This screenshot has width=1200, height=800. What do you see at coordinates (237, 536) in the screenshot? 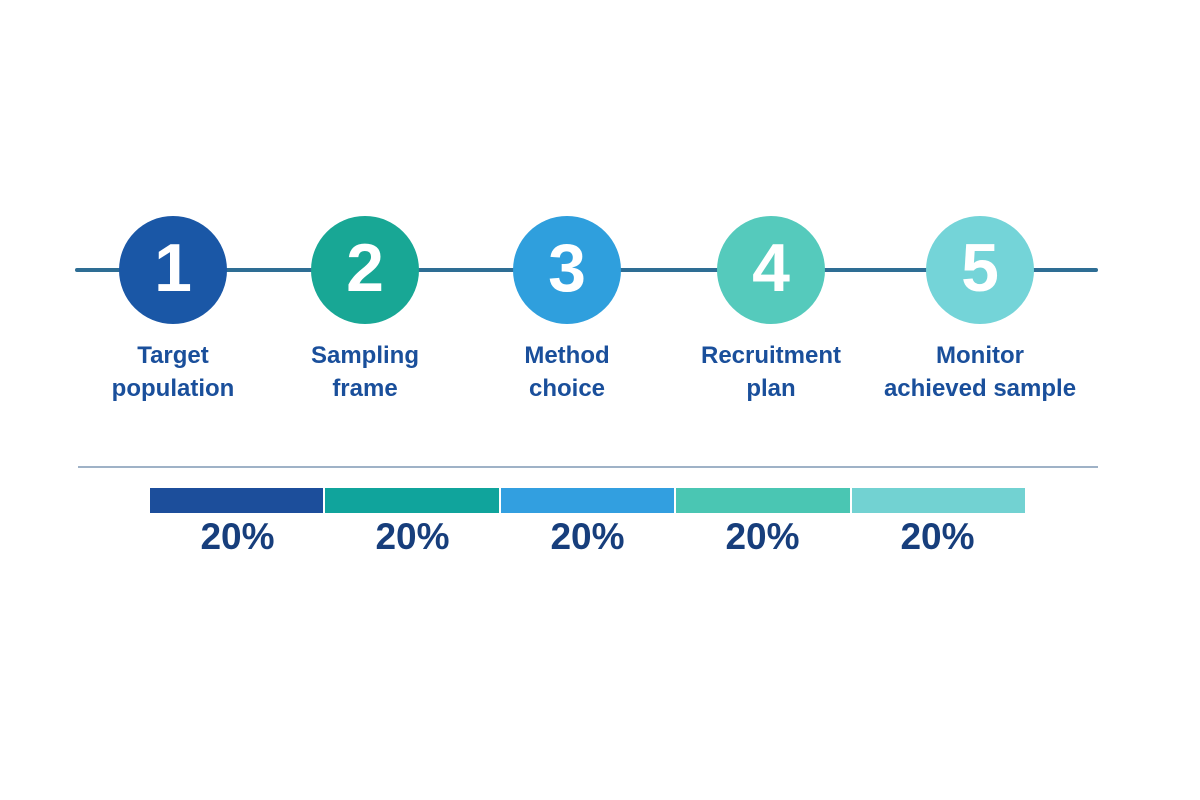
I see `percent-label-1: 20%` at bounding box center [237, 536].